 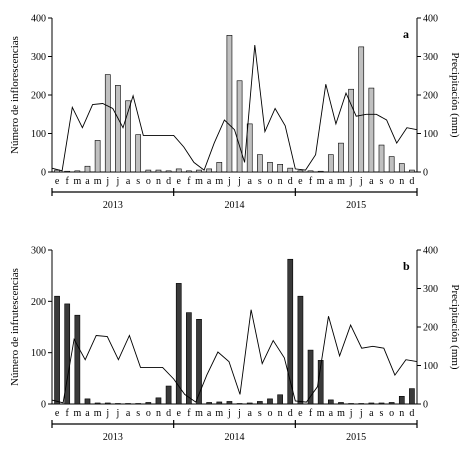 I want to click on panel-letter: a, so click(x=406, y=34).